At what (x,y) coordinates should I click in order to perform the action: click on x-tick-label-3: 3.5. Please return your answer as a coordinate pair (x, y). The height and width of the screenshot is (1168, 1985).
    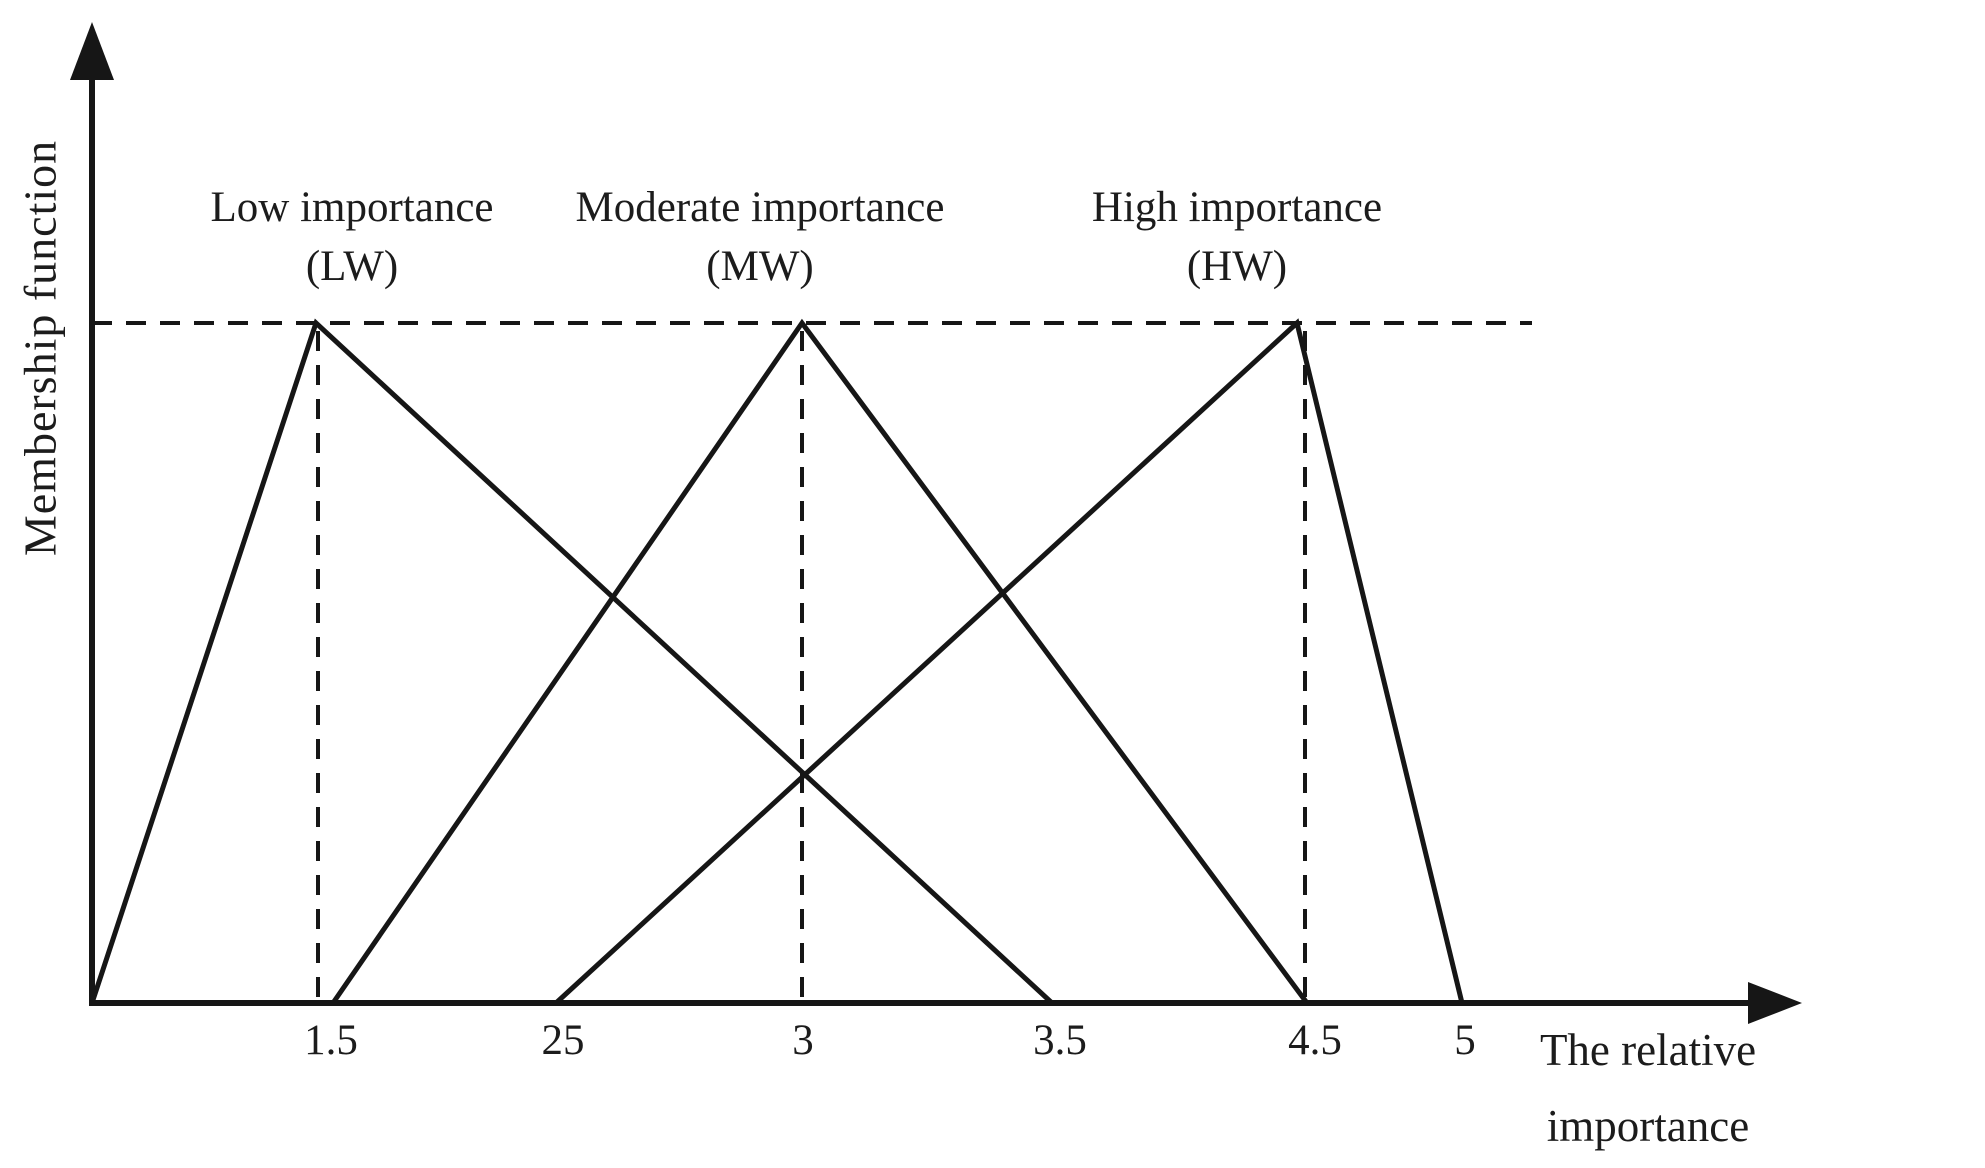
    Looking at the image, I should click on (1060, 1040).